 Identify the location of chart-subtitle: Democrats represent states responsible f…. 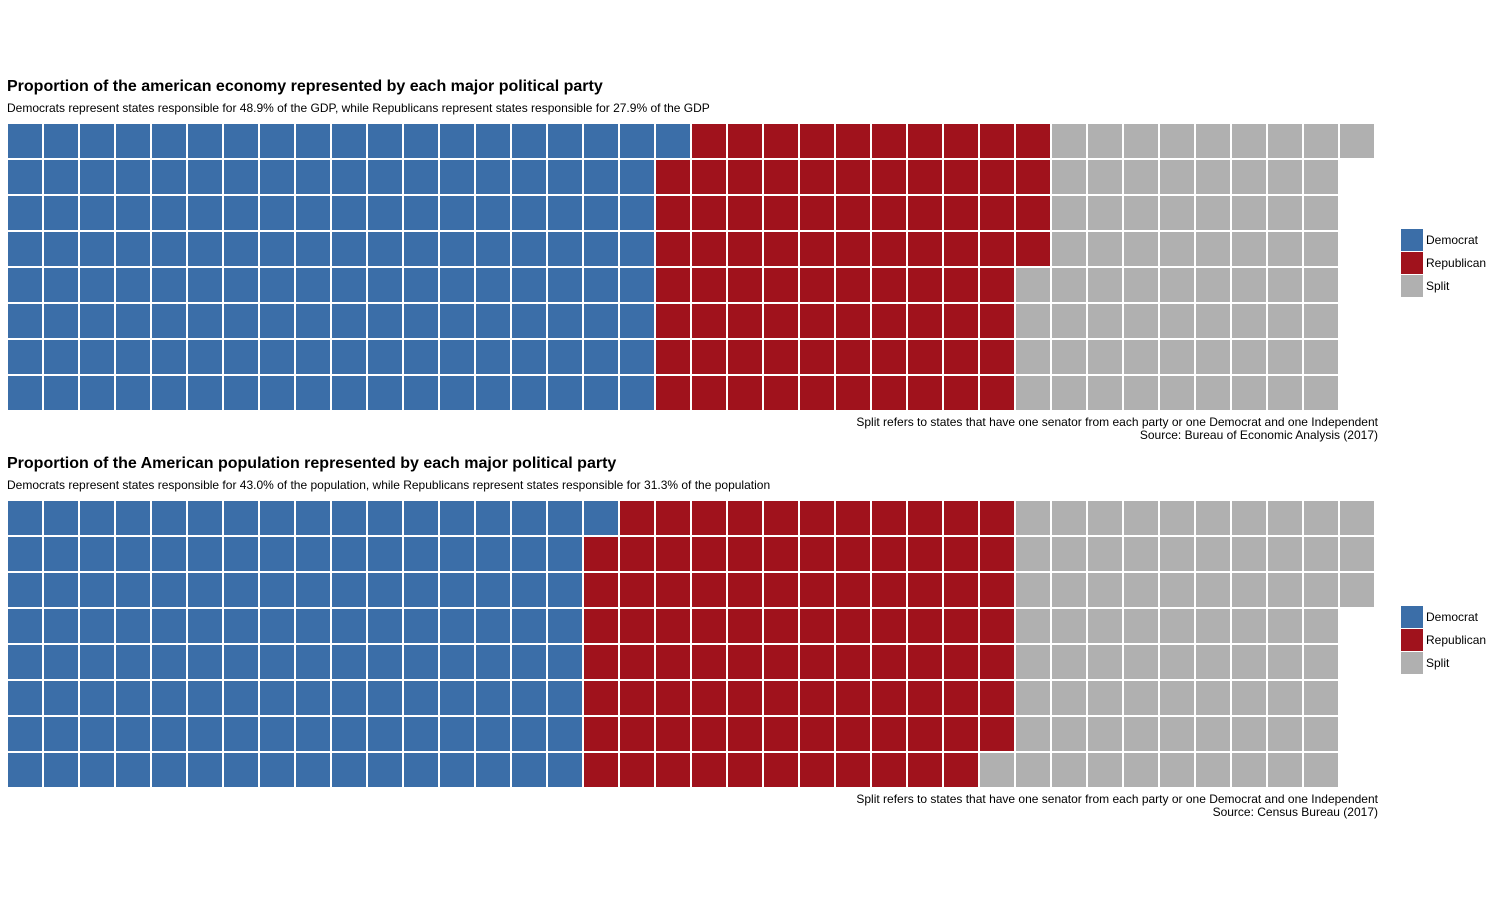
(389, 485).